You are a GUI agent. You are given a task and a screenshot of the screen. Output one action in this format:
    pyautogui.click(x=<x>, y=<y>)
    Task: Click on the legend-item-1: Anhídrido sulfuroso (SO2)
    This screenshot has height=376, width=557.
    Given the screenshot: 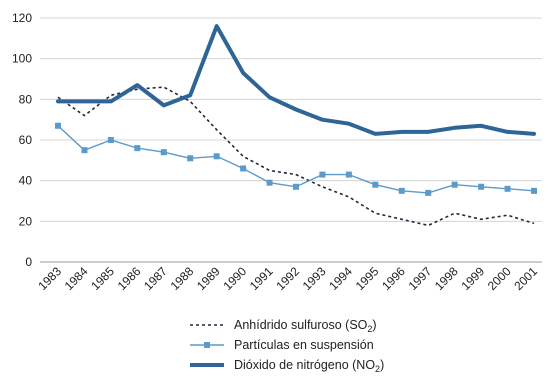 What is the action you would take?
    pyautogui.click(x=283, y=326)
    